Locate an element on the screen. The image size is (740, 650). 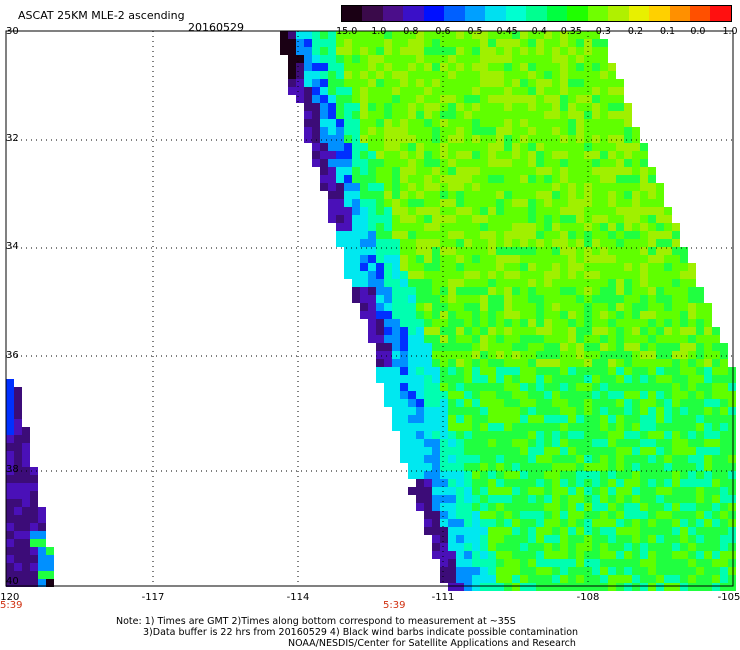
map-title: ASCAT 25KM MLE-2 ascending is located at coordinates (101, 15).